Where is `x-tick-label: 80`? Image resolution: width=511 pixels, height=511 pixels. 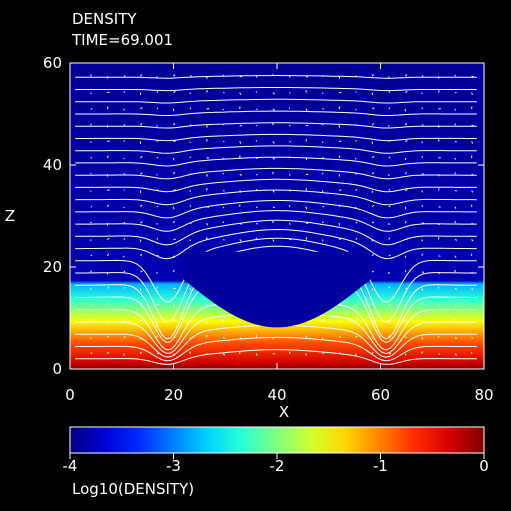
x-tick-label: 80 is located at coordinates (483, 395).